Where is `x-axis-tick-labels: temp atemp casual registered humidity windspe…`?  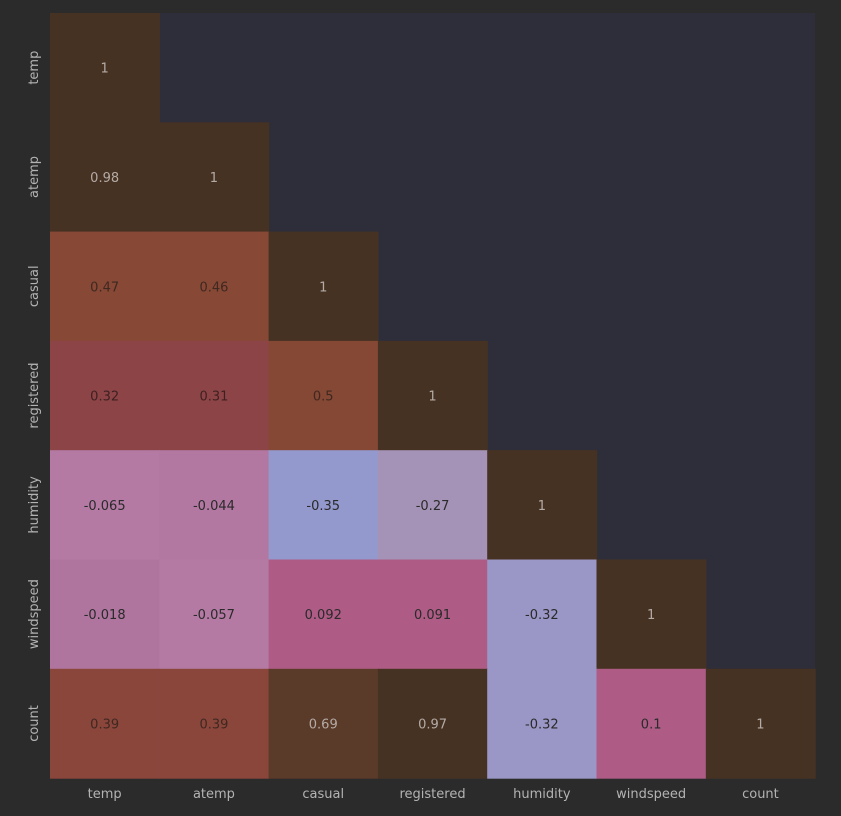
x-axis-tick-labels: temp atemp casual registered humidity windspe… is located at coordinates (433, 794).